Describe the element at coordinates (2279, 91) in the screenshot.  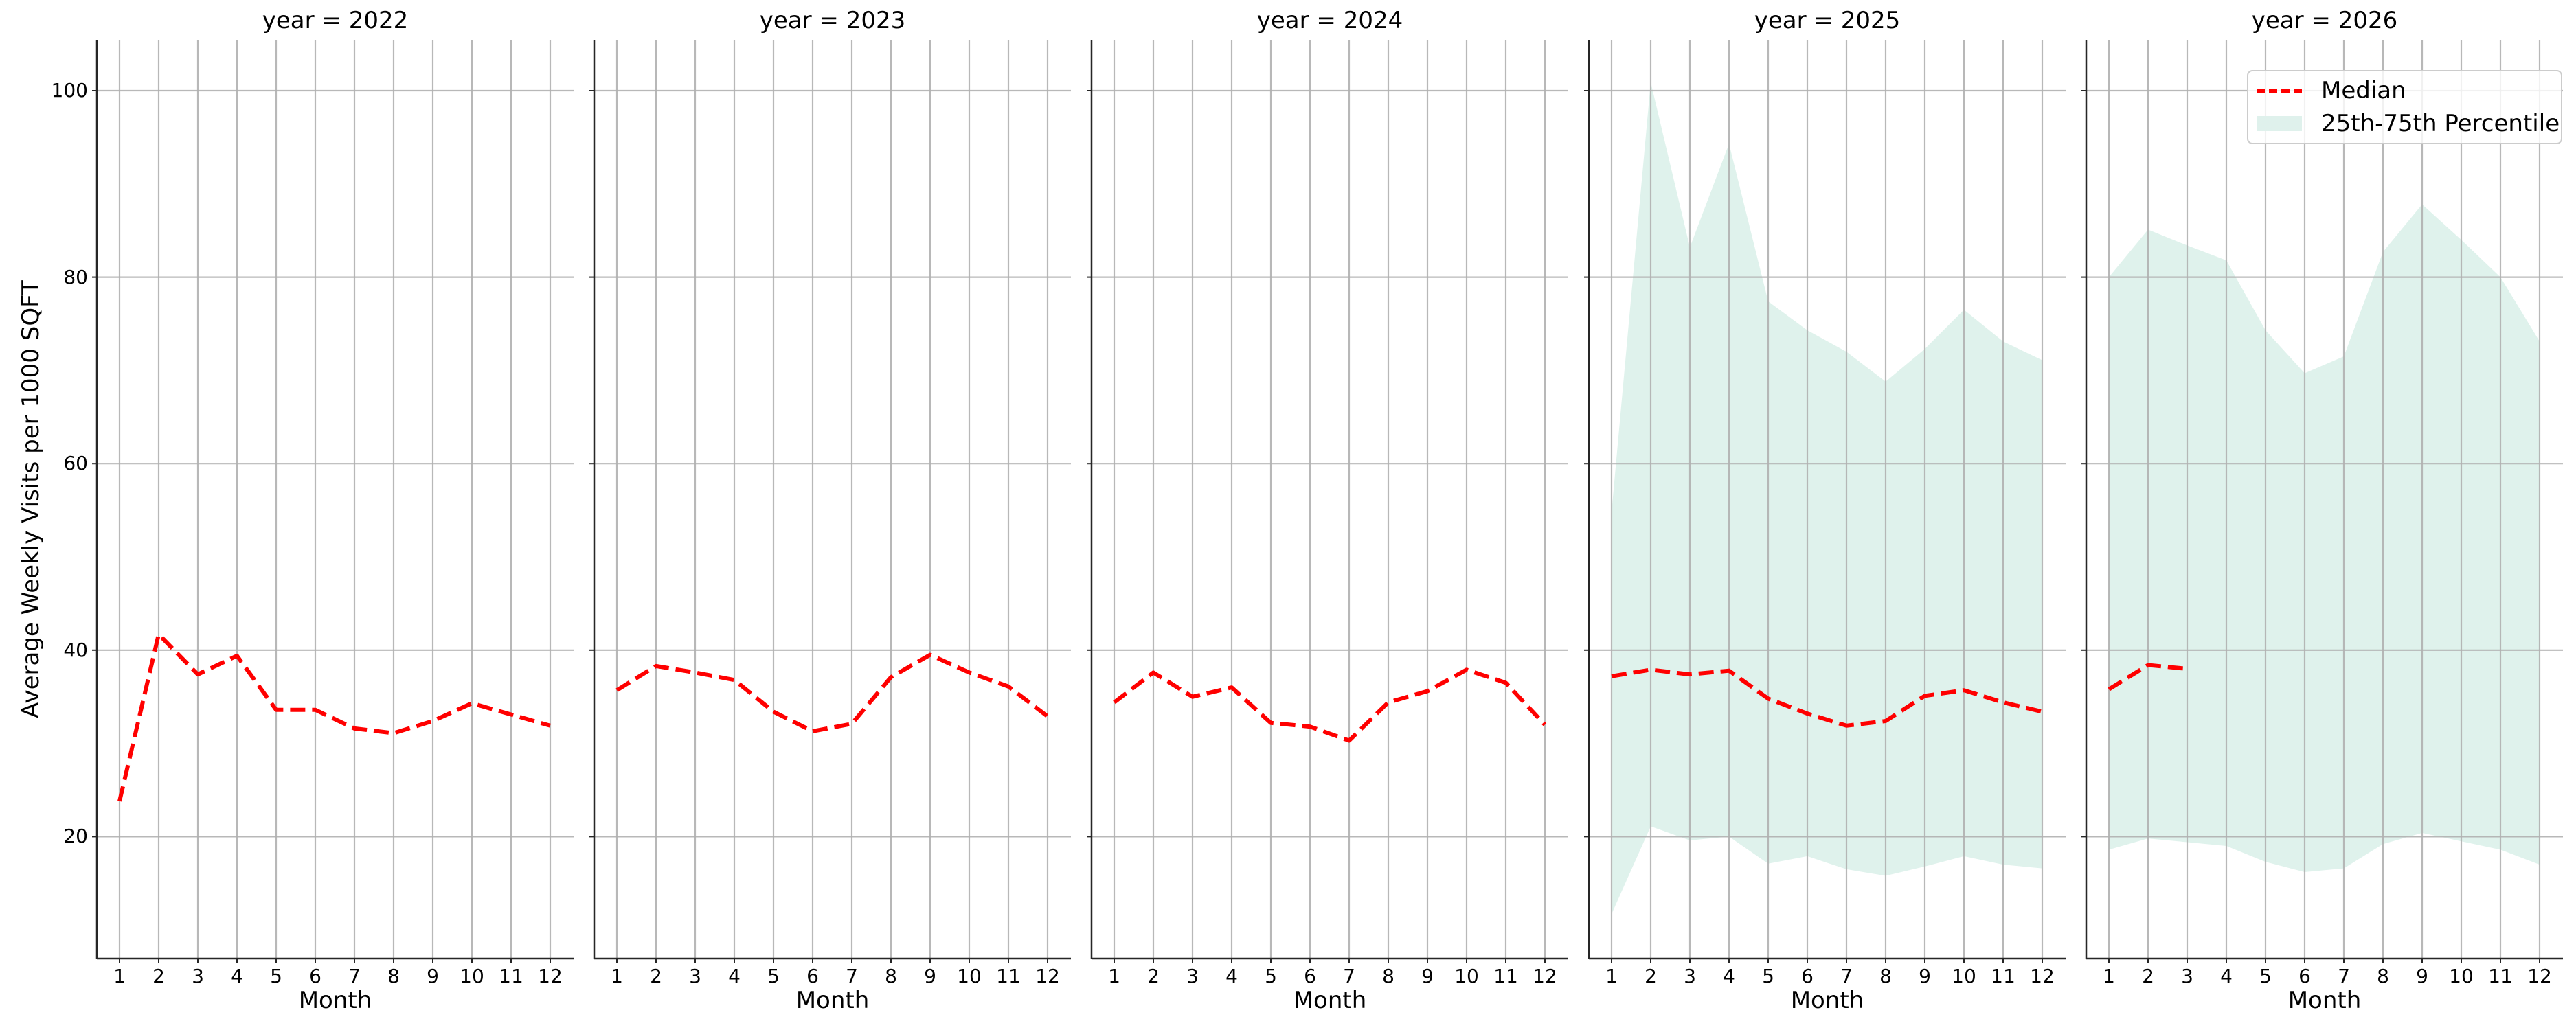
I see `dashed-line-icon` at that location.